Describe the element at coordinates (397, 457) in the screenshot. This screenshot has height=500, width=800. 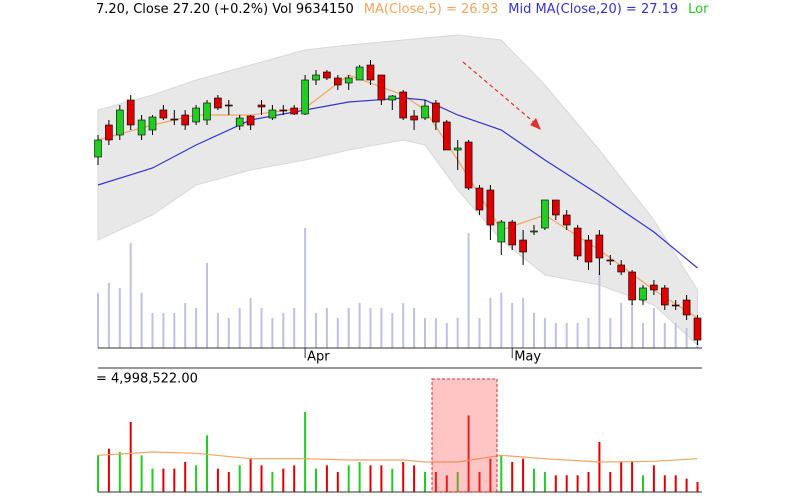
I see `volume-ma-line` at that location.